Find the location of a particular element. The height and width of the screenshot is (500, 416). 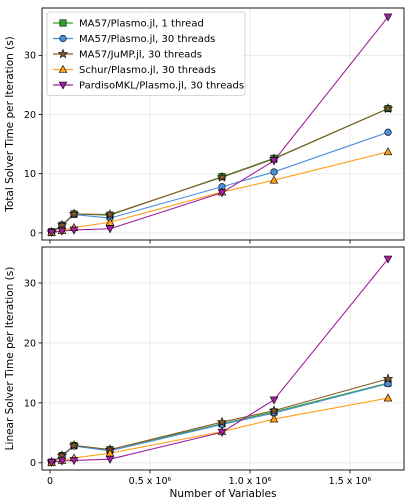

legend-entry: MA57/JuMP.jl, 30 threads is located at coordinates (127, 54).